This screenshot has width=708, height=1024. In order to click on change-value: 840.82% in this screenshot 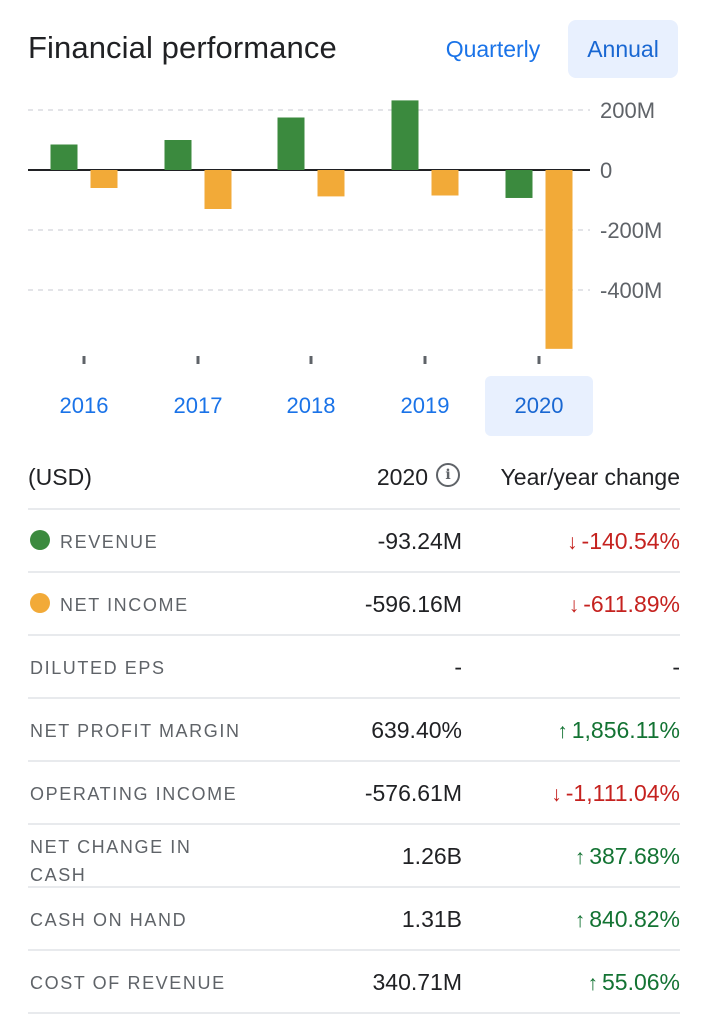, I will do `click(634, 919)`.